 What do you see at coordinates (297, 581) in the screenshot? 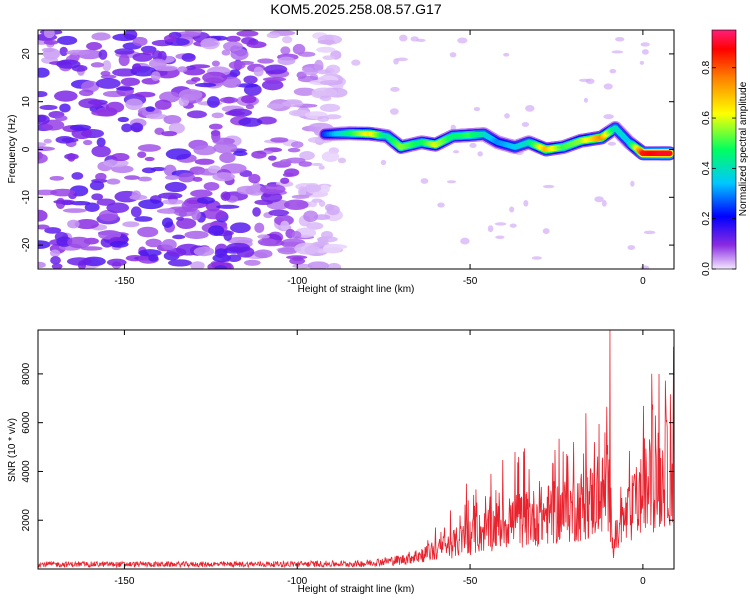
I see `snr-x-tick-label: -100` at bounding box center [297, 581].